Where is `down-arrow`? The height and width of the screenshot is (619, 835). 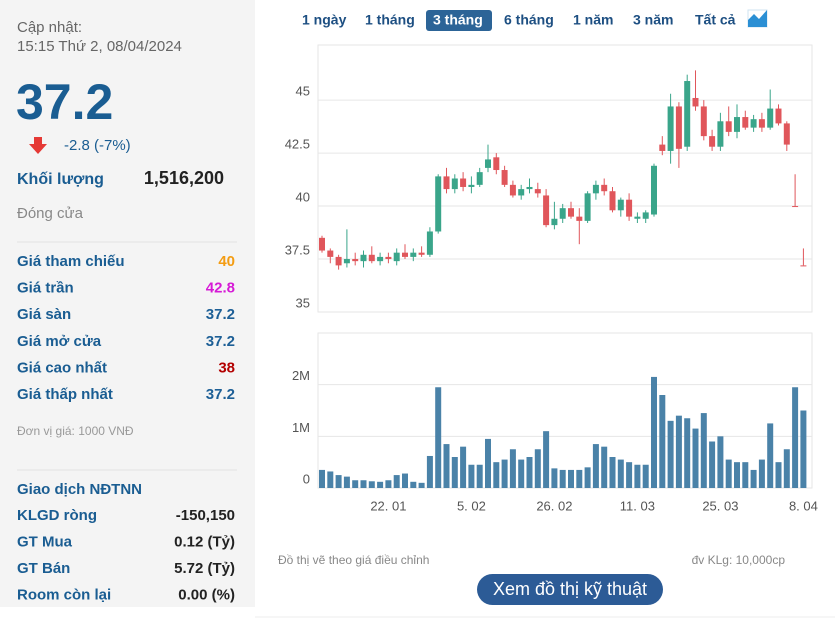 down-arrow is located at coordinates (38, 145).